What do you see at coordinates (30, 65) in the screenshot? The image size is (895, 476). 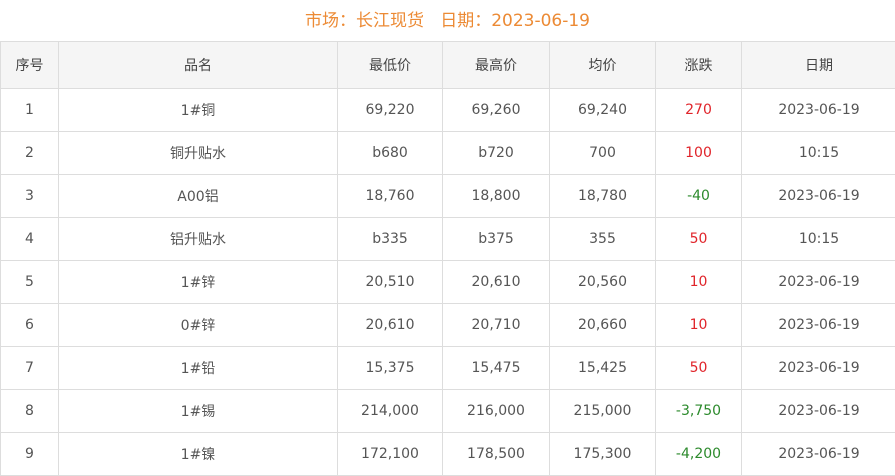 I see `col-index-header: 序号` at bounding box center [30, 65].